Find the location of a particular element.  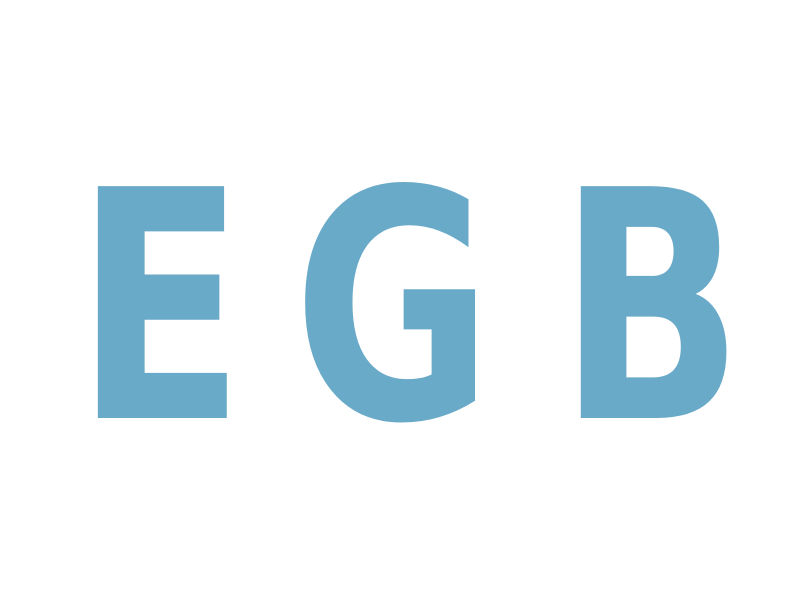

logo-letter-b: B is located at coordinates (651, 308).